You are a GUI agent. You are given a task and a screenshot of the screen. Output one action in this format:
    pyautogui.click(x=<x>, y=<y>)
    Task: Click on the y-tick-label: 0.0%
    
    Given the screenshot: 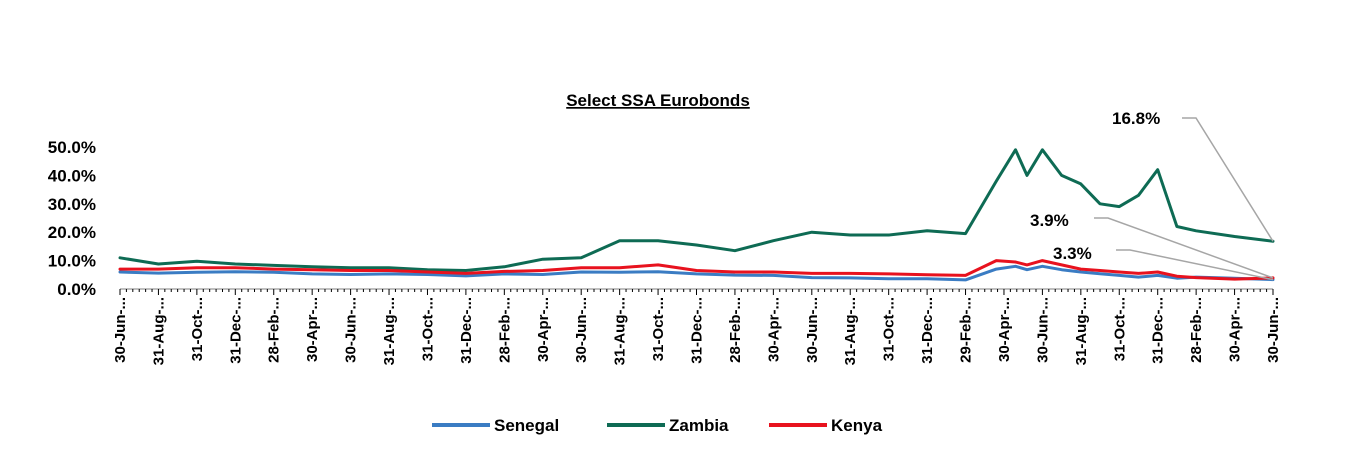 What is the action you would take?
    pyautogui.click(x=76, y=289)
    